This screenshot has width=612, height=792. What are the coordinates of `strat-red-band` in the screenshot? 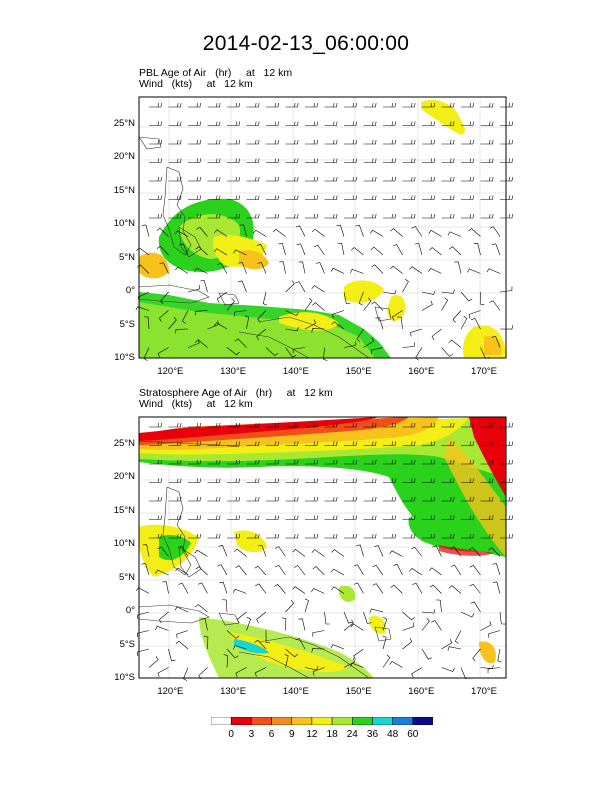 It's located at (259, 429).